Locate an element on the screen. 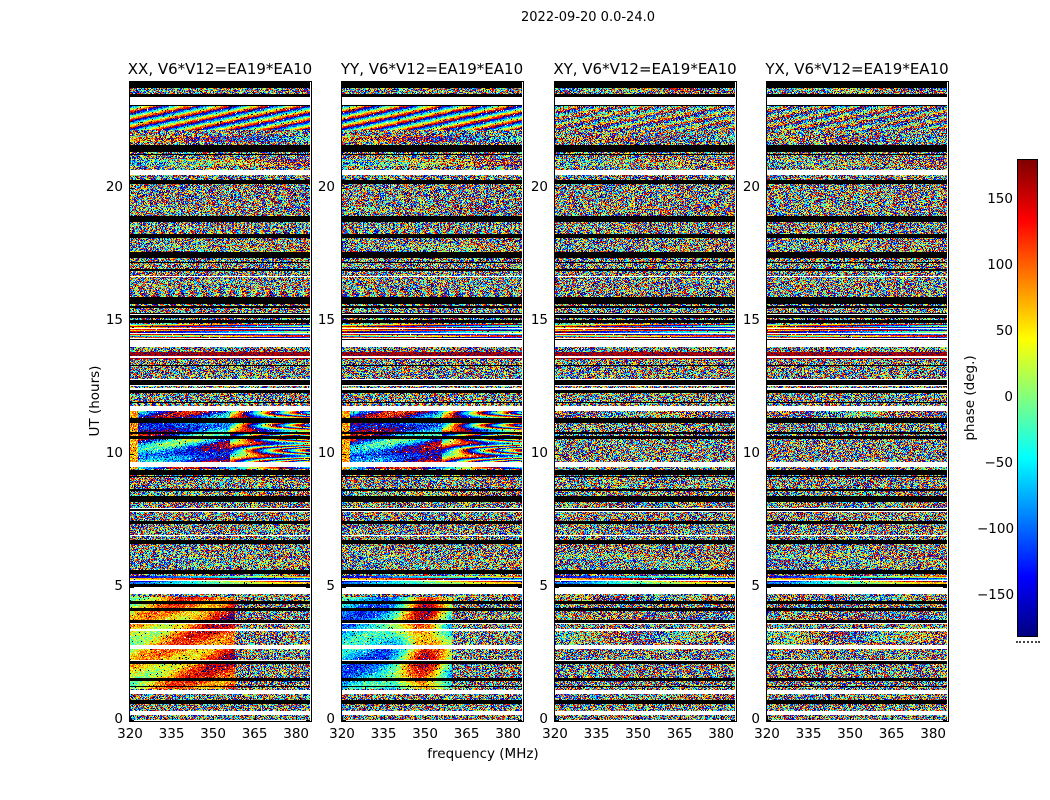 This screenshot has height=800, width=1050. y-axis-label: UT (hours) is located at coordinates (95, 401).